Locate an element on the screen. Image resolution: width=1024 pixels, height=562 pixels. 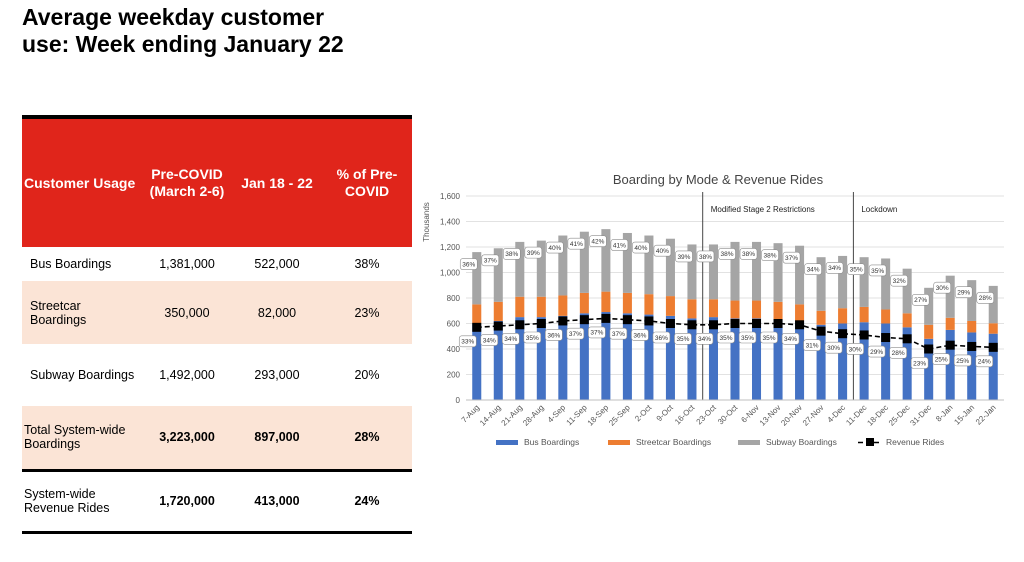
y-tick-label: 200 is located at coordinates (454, 375).